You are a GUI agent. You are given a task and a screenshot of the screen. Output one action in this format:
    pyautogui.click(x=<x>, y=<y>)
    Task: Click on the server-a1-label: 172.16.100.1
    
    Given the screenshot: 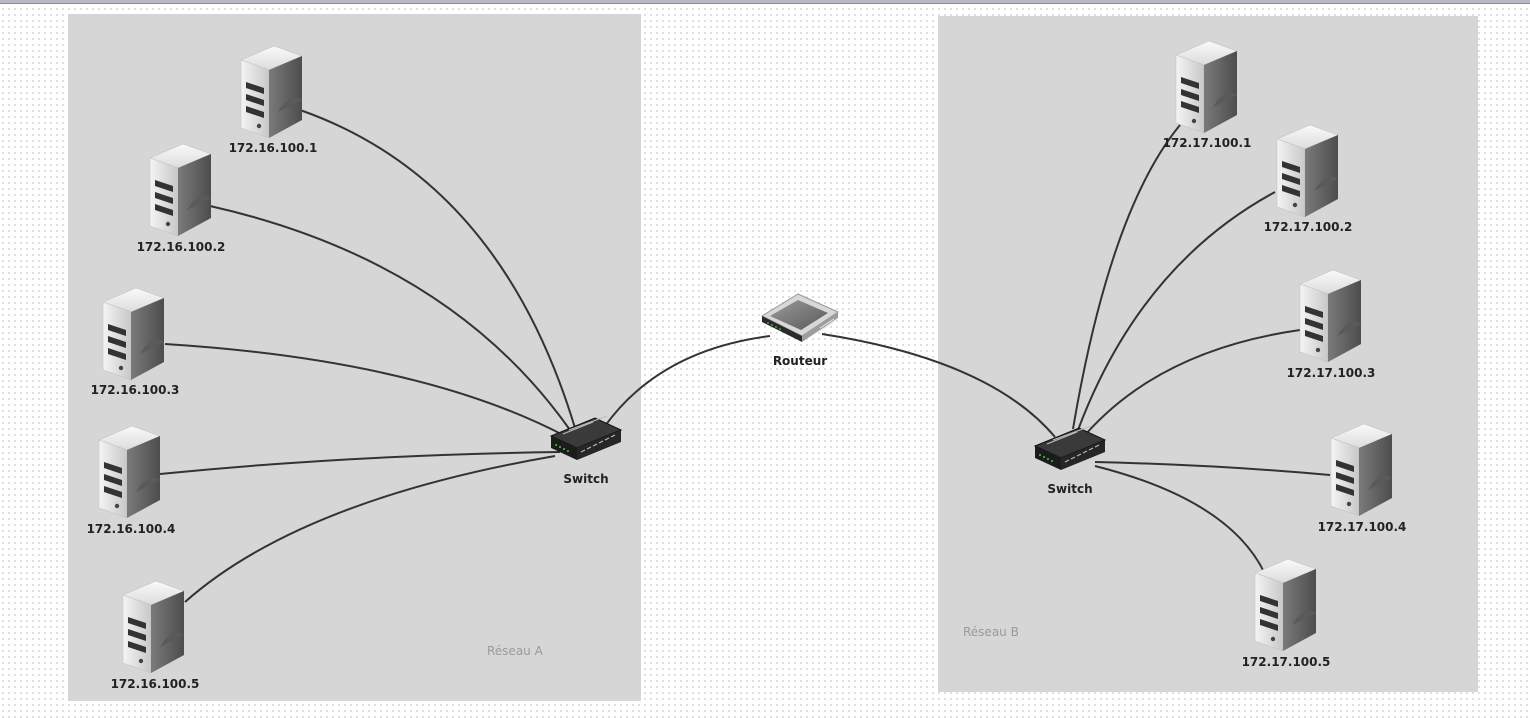 What is the action you would take?
    pyautogui.click(x=273, y=148)
    